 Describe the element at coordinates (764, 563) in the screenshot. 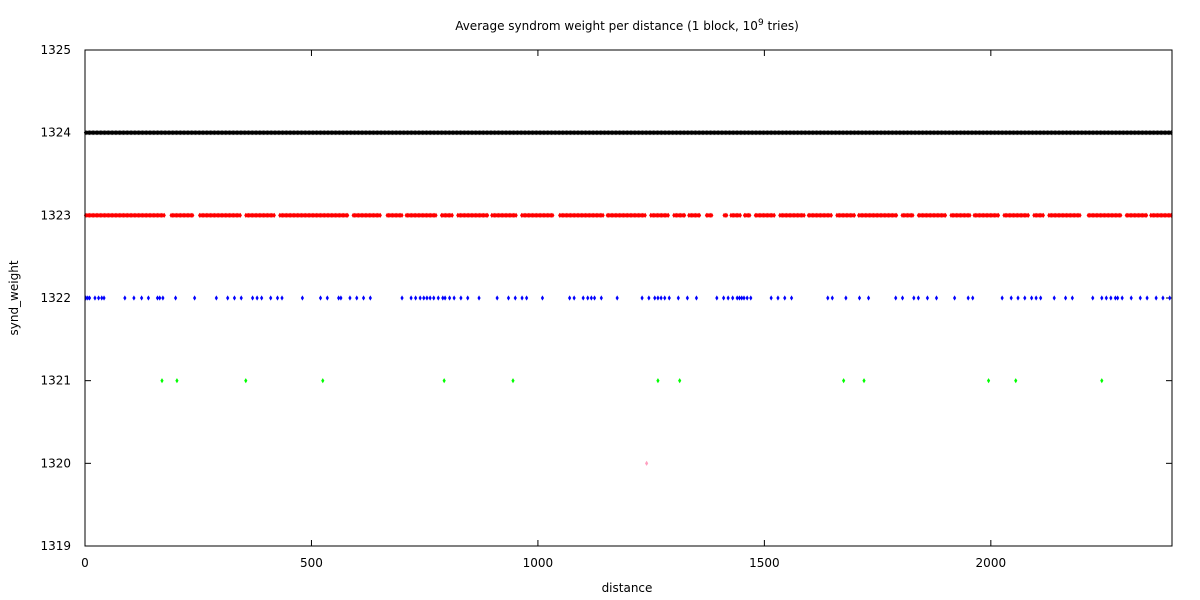

I see `x-tick-label: 1500` at that location.